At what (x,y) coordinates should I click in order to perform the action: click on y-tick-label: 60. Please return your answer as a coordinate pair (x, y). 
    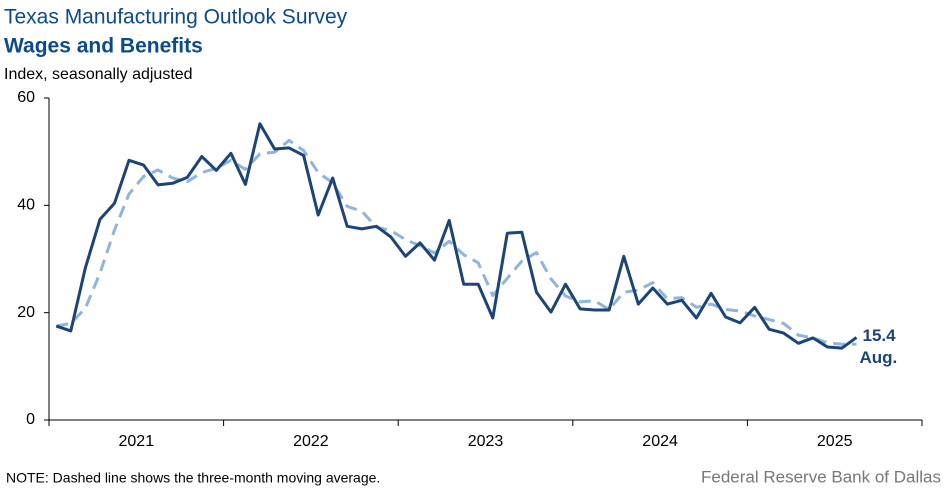
    Looking at the image, I should click on (26, 97).